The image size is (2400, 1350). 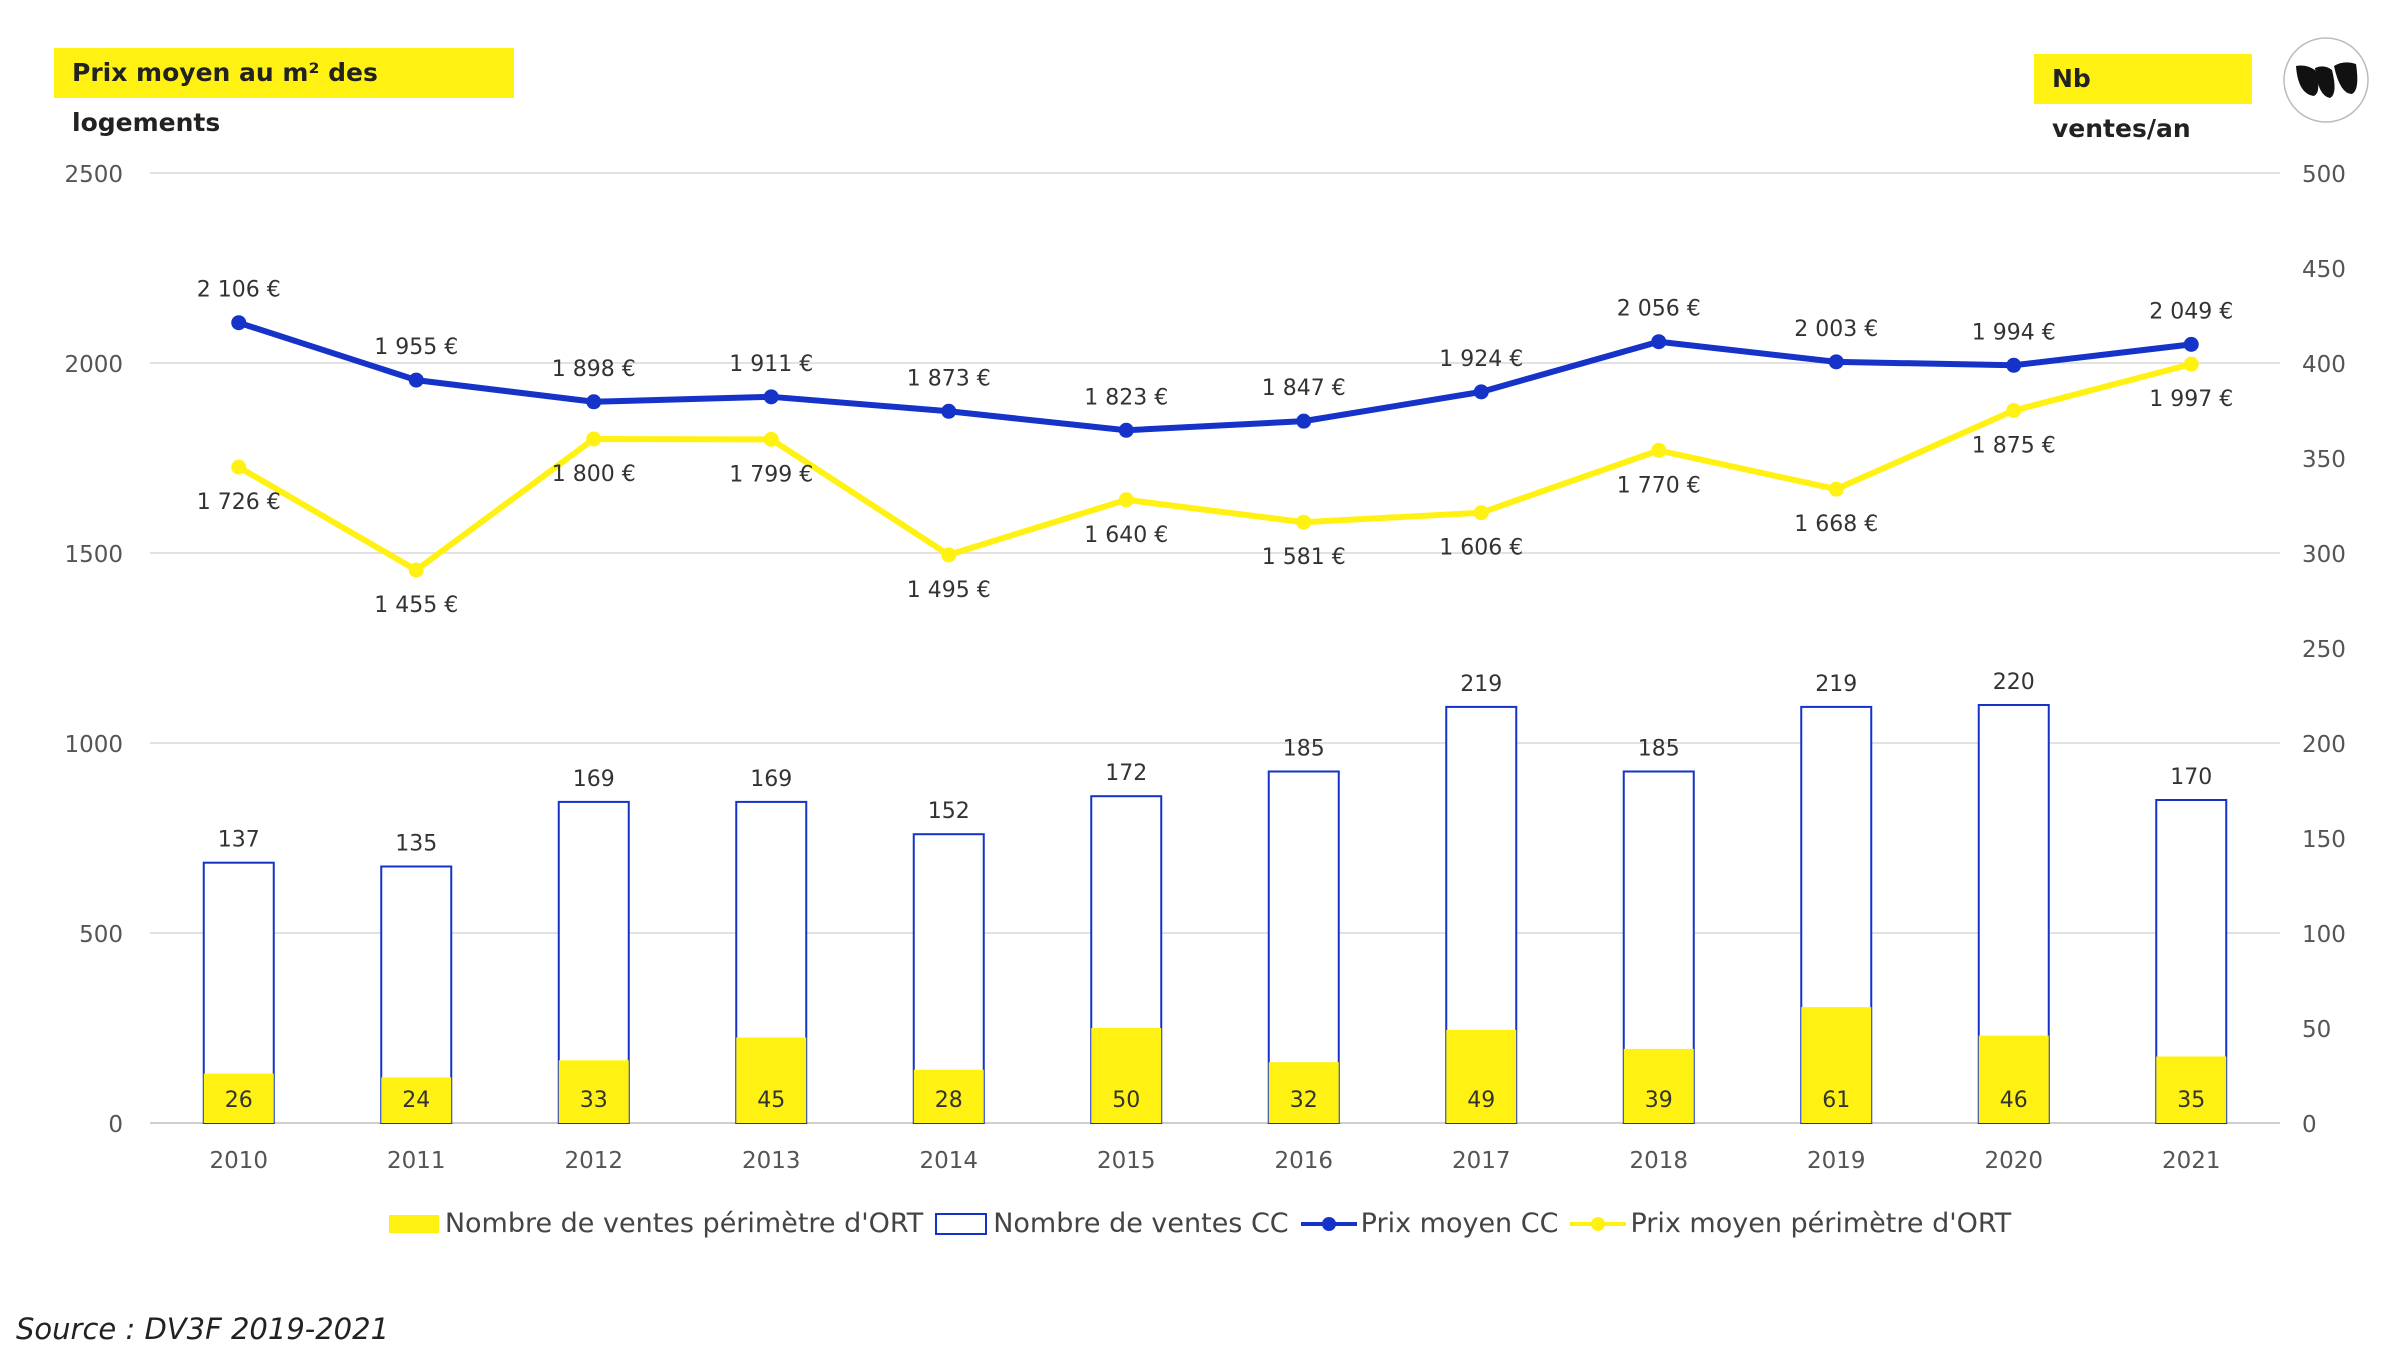 I want to click on legend-label: Nombre de ventes CC, so click(x=1141, y=1223).